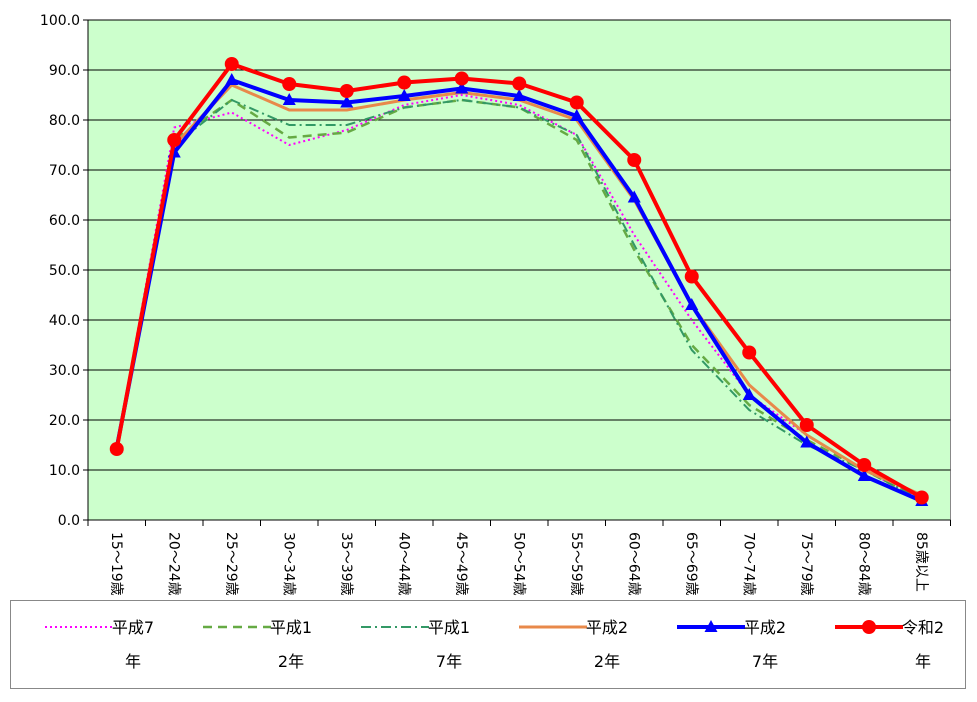 Image resolution: width=977 pixels, height=702 pixels. I want to click on x-tick-label: 85歳以上, so click(921, 562).